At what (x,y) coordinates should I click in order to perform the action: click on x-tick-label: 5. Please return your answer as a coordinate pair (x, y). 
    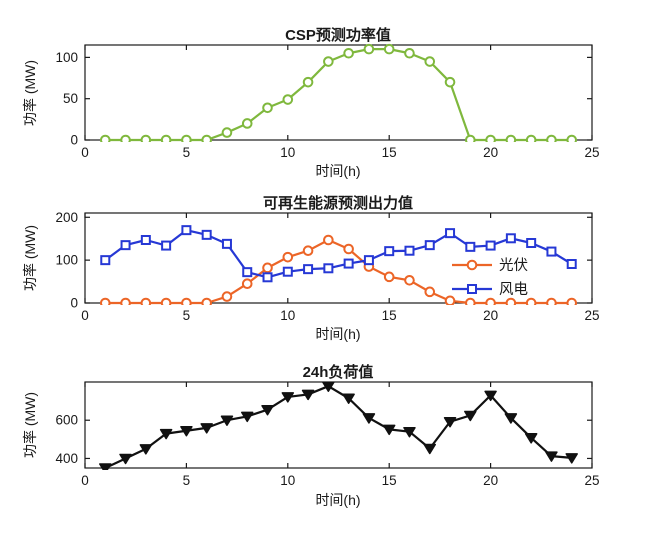
    Looking at the image, I should click on (187, 480).